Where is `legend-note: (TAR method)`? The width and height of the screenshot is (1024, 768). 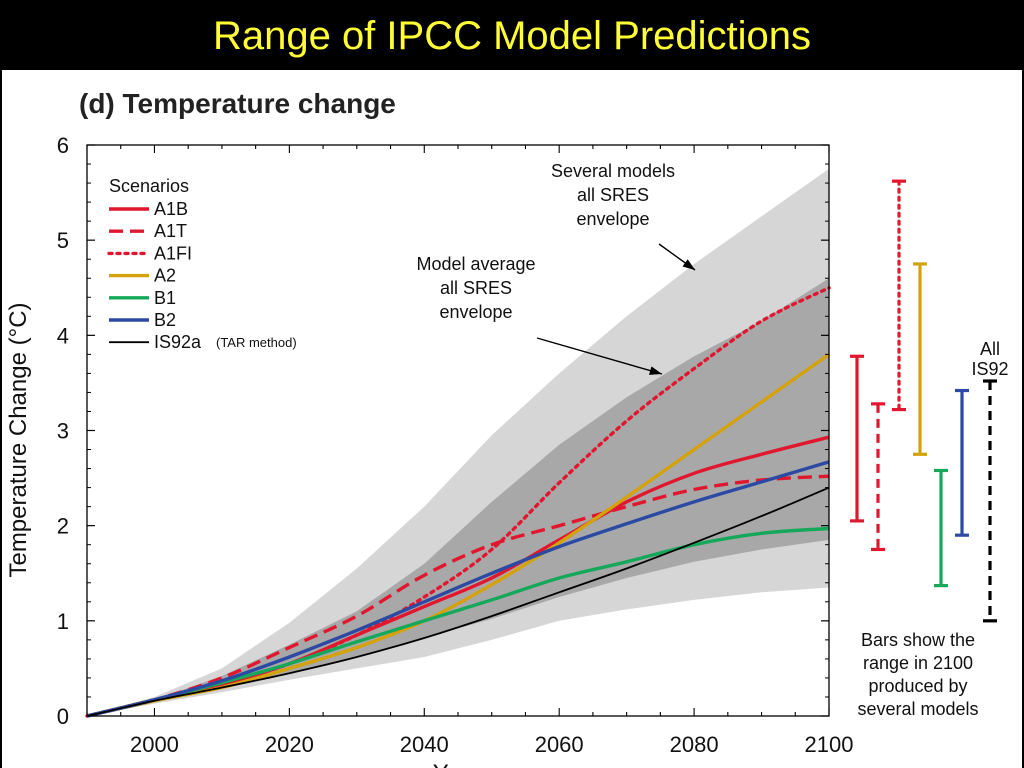 legend-note: (TAR method) is located at coordinates (256, 342).